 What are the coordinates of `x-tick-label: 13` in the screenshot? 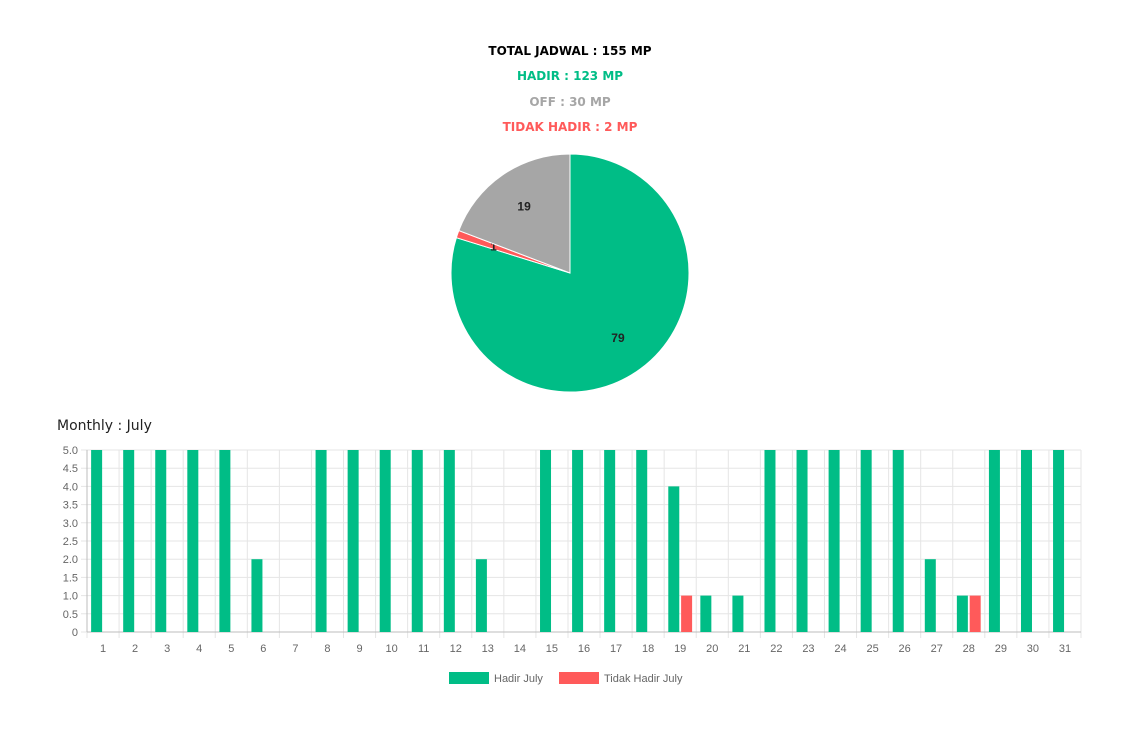 It's located at (488, 649).